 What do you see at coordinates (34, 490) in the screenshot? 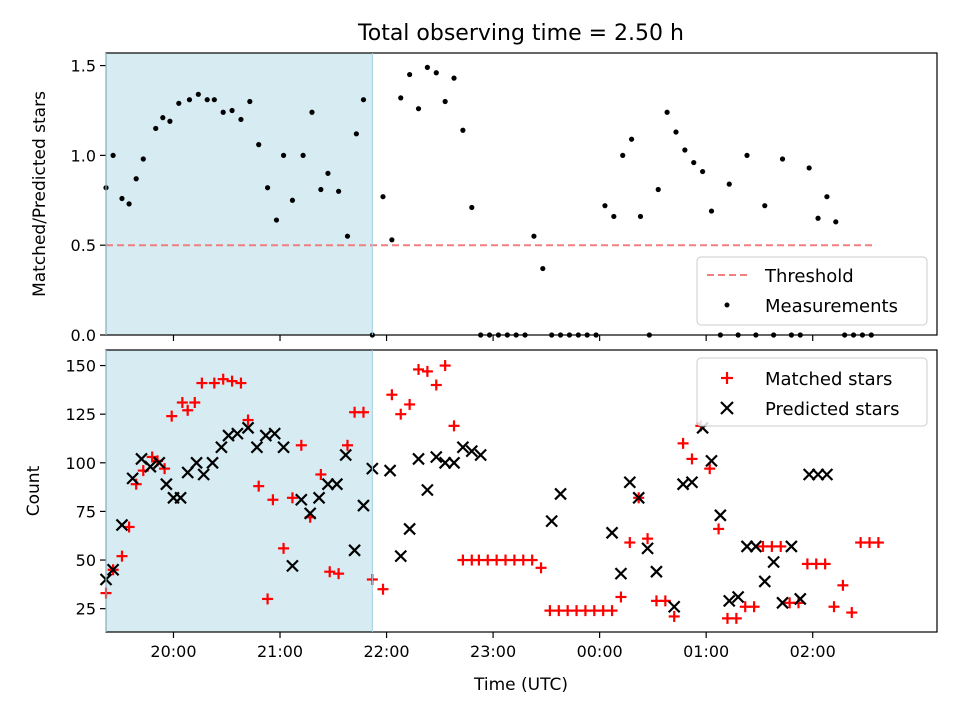
I see `bottom-y-axis-label: Count` at bounding box center [34, 490].